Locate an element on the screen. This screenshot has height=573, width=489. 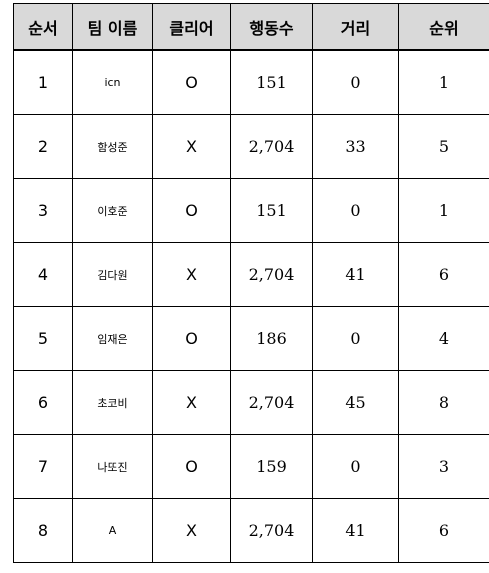
table-row: 3 이호준 O 151 0 1 is located at coordinates (251, 210).